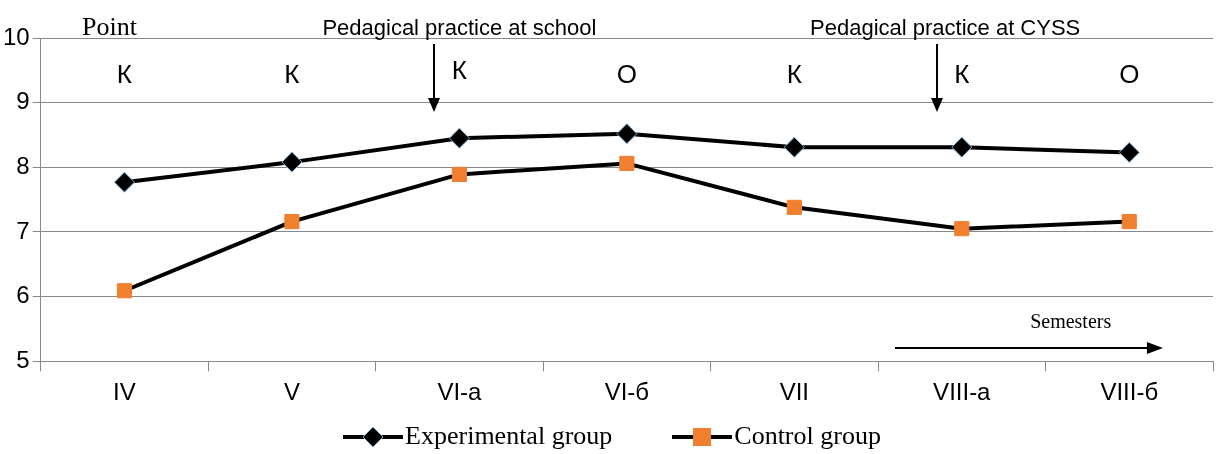 This screenshot has height=454, width=1224. I want to click on legend-label: Experimental group, so click(509, 436).